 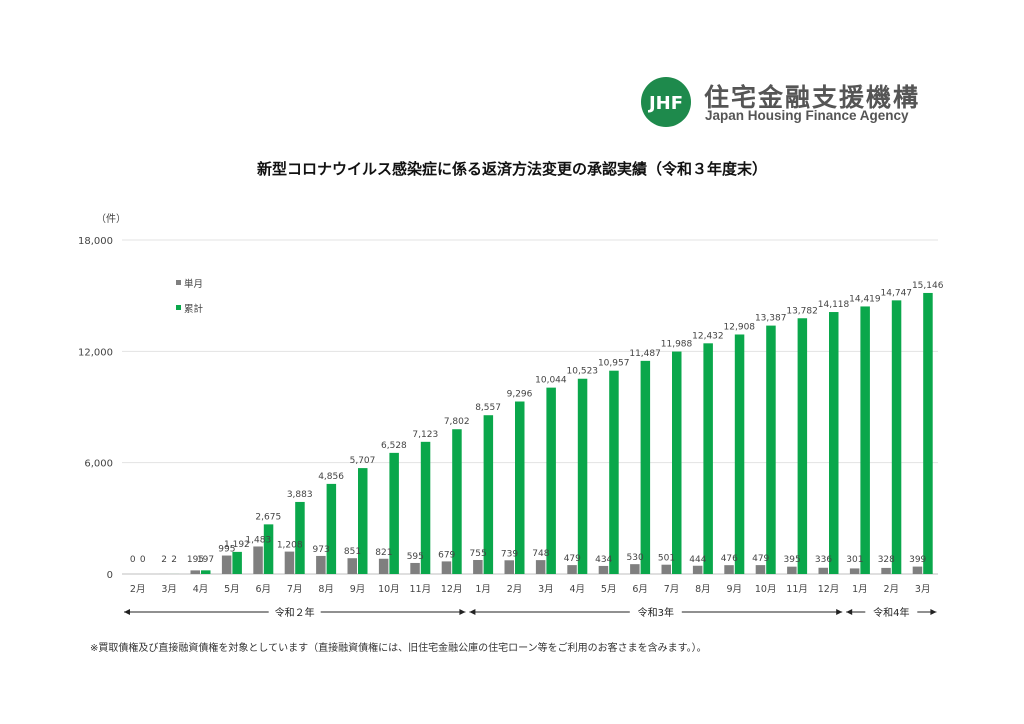 What do you see at coordinates (603, 560) in the screenshot?
I see `single-month-value-label: 434` at bounding box center [603, 560].